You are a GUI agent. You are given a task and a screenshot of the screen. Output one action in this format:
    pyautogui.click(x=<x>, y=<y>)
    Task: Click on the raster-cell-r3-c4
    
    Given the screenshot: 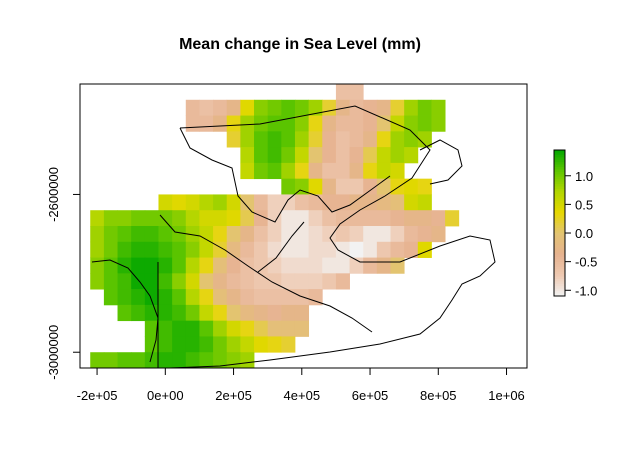 What is the action you would take?
    pyautogui.click(x=288, y=139)
    